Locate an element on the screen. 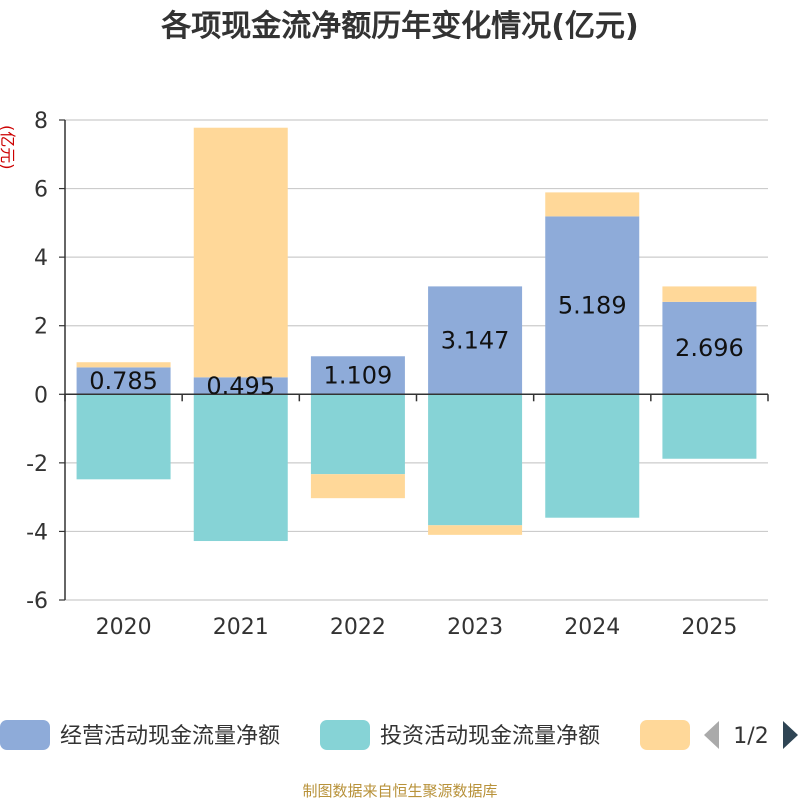 This screenshot has width=800, height=800. legend-label: 投资活动现金流量净额 is located at coordinates (490, 736).